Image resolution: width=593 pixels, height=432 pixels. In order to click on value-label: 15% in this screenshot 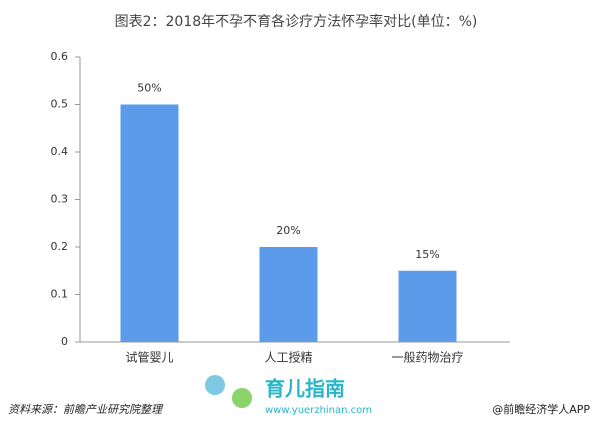, I will do `click(427, 254)`.